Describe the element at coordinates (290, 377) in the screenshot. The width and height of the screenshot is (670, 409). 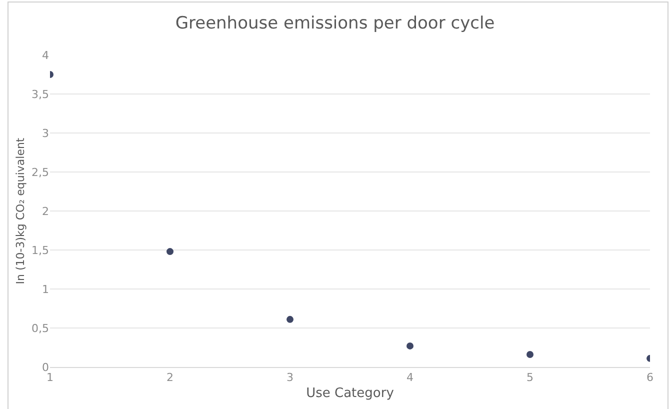
I see `x-tick-label: 3` at that location.